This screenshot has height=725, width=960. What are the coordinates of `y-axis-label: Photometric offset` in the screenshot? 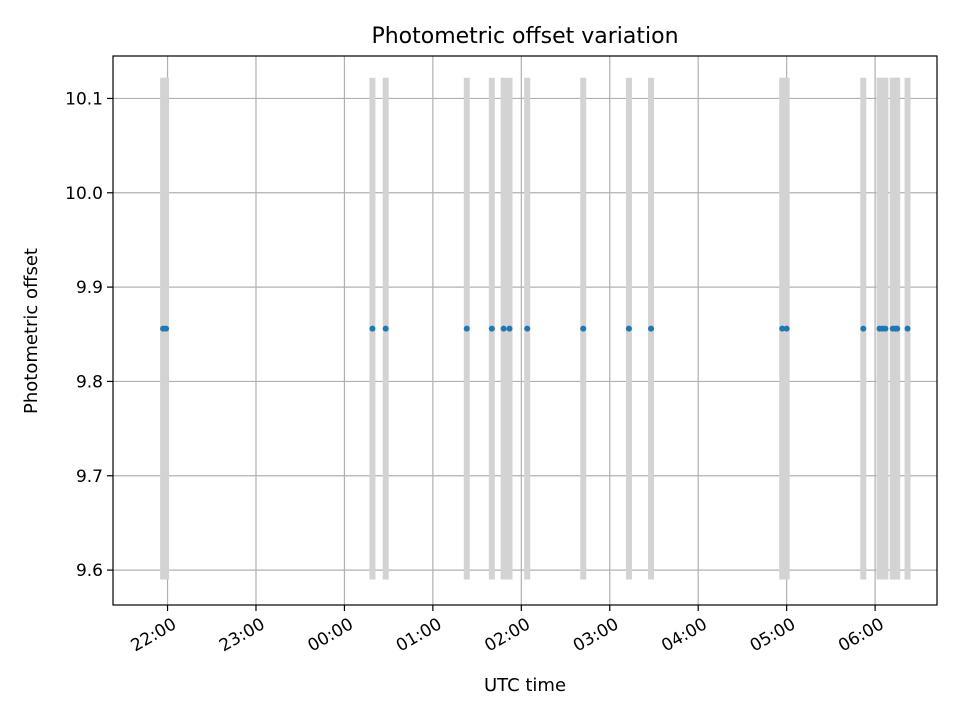 It's located at (31, 331).